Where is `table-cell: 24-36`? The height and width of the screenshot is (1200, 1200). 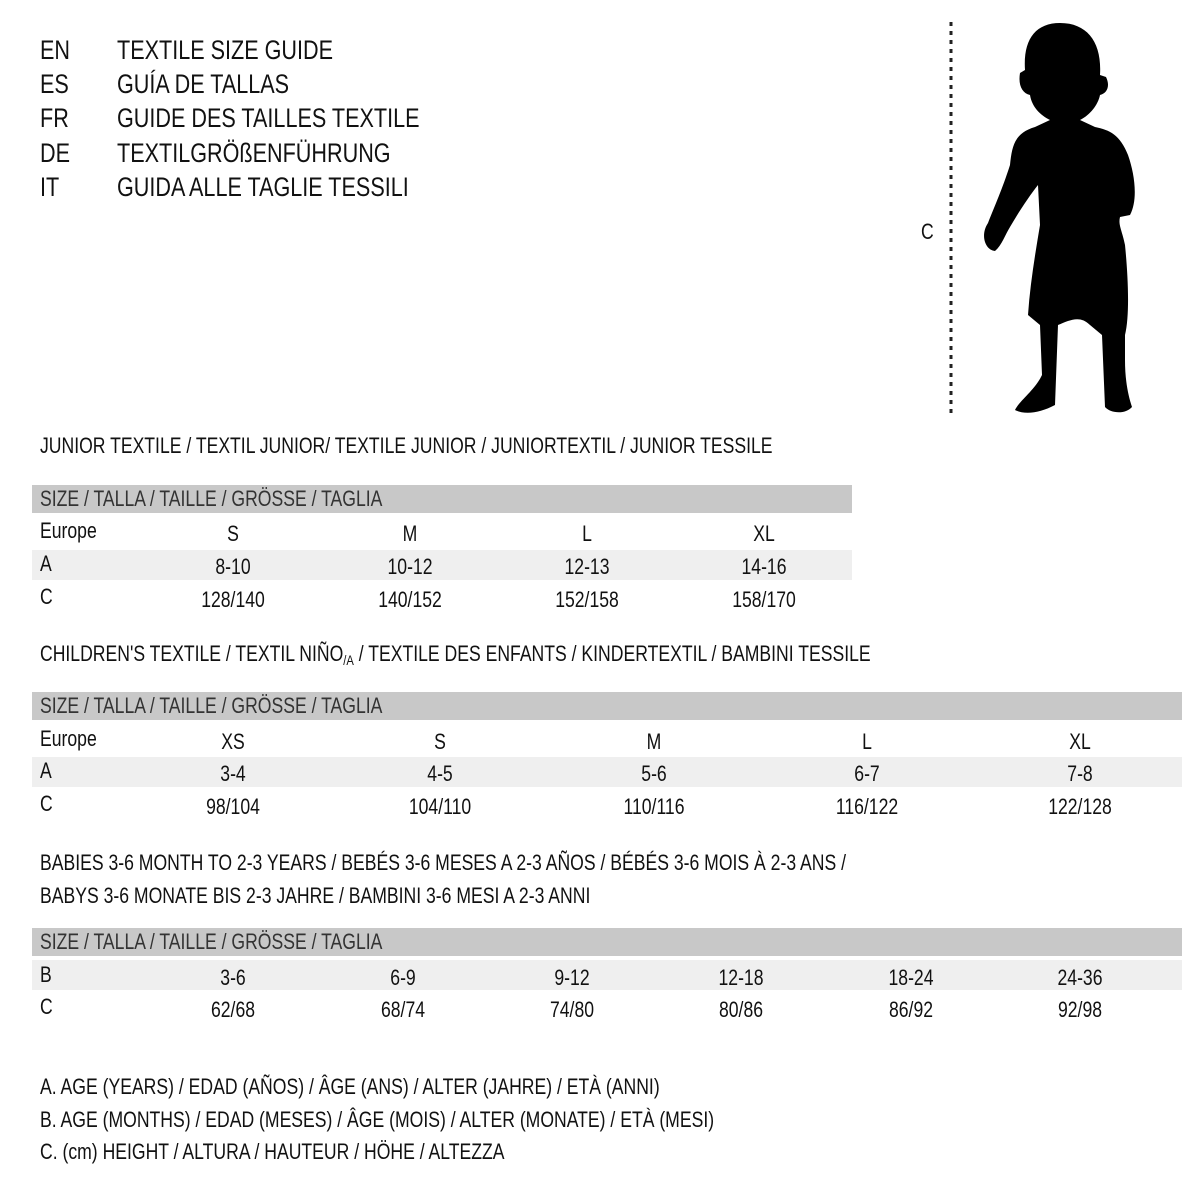
table-cell: 24-36 is located at coordinates (1080, 977).